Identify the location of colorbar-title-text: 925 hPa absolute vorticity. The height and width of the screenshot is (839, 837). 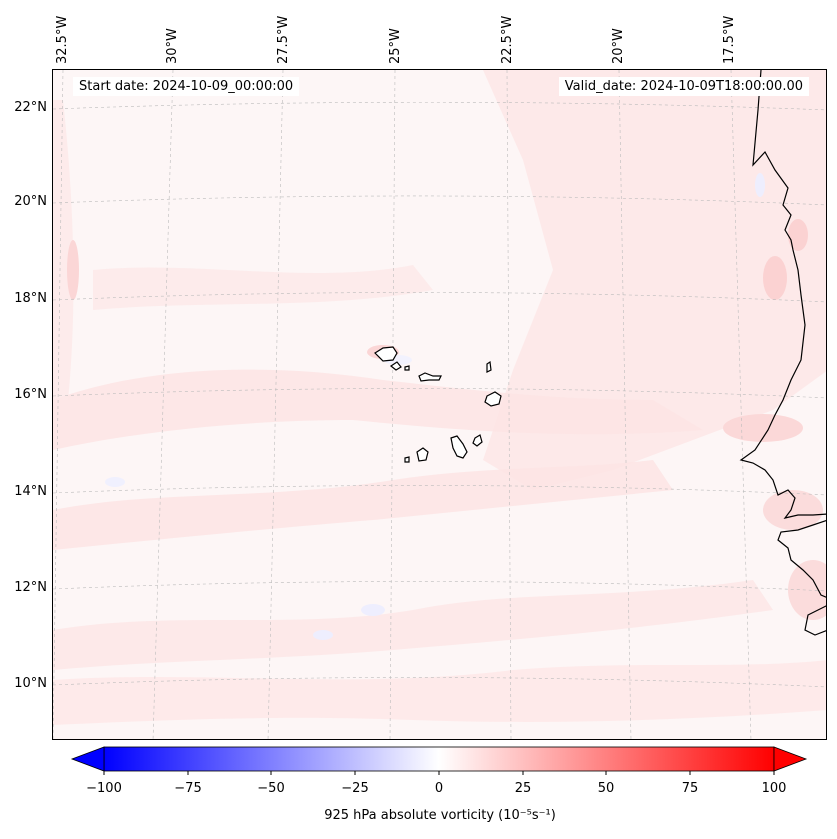
(409, 815).